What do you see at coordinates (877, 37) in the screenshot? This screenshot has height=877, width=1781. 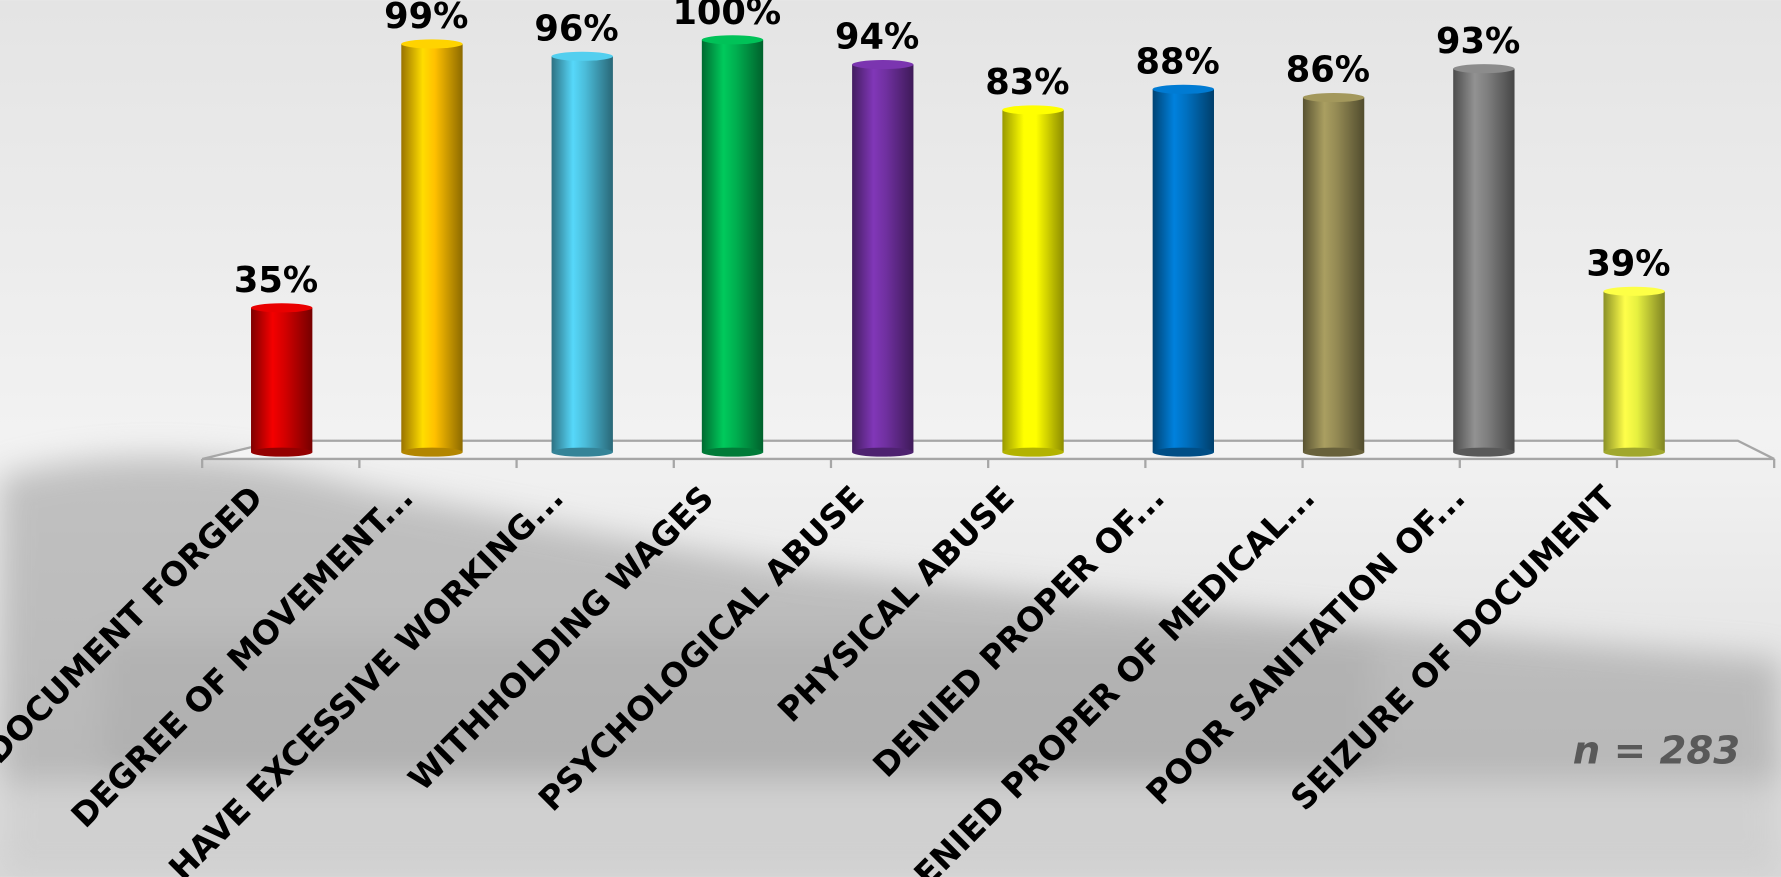 I see `data-label: 94%` at bounding box center [877, 37].